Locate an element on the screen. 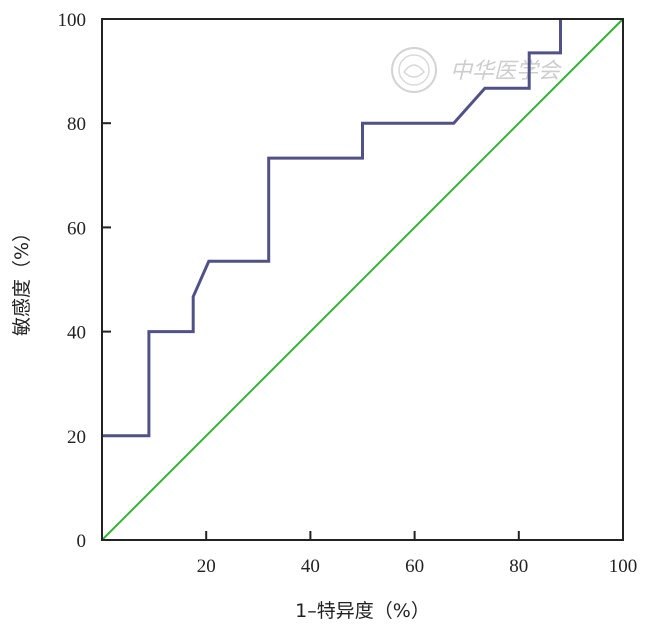  x-tick-label: 40 is located at coordinates (310, 566).